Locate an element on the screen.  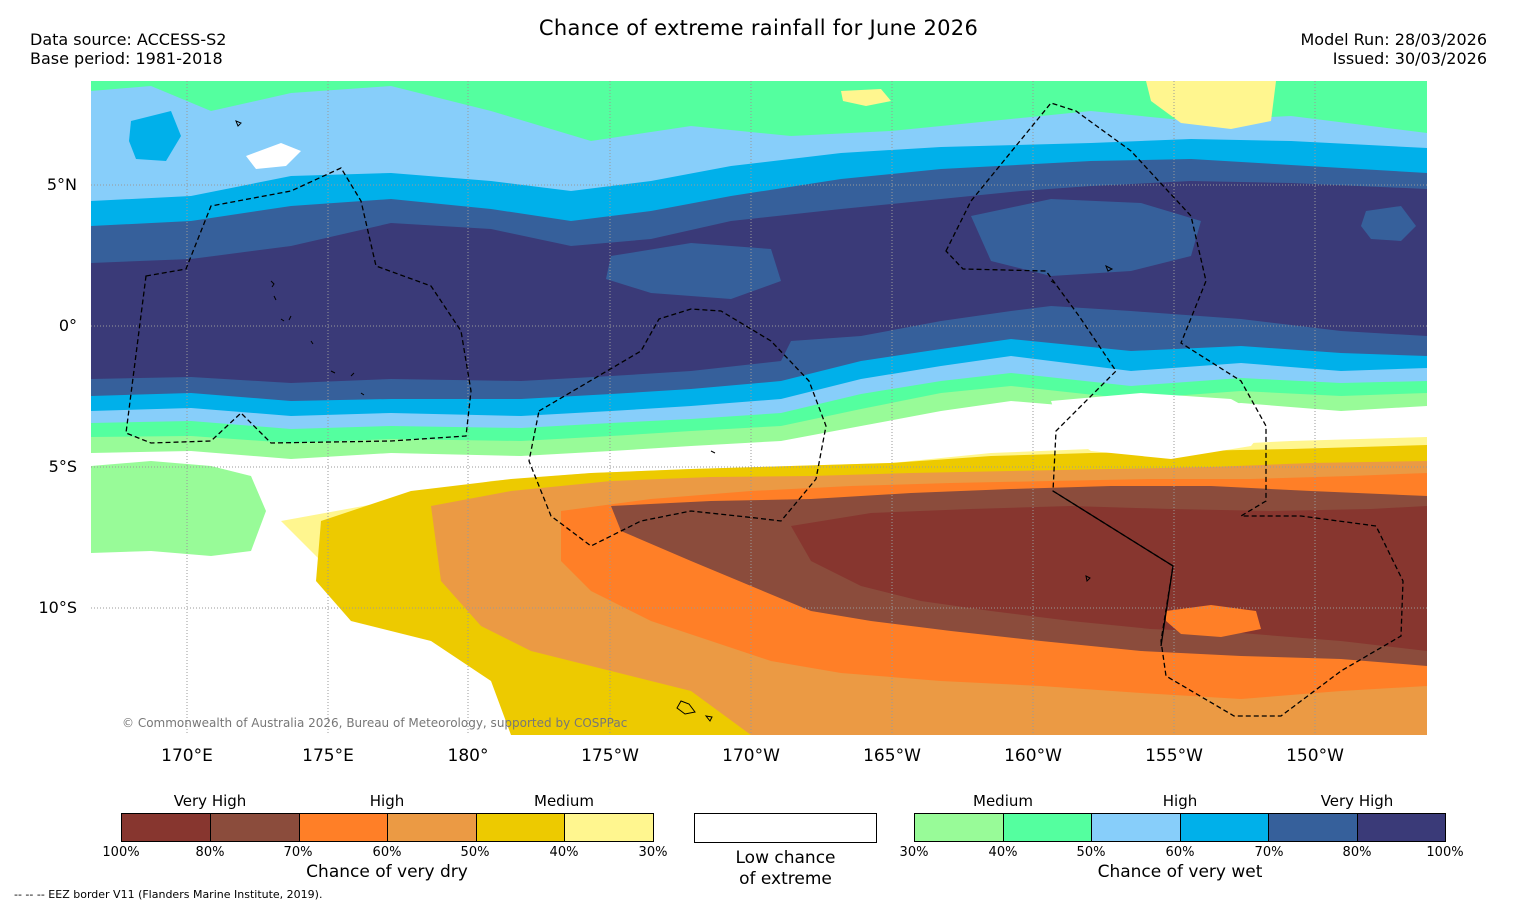
wet-patch-60-nw is located at coordinates (155, 136).